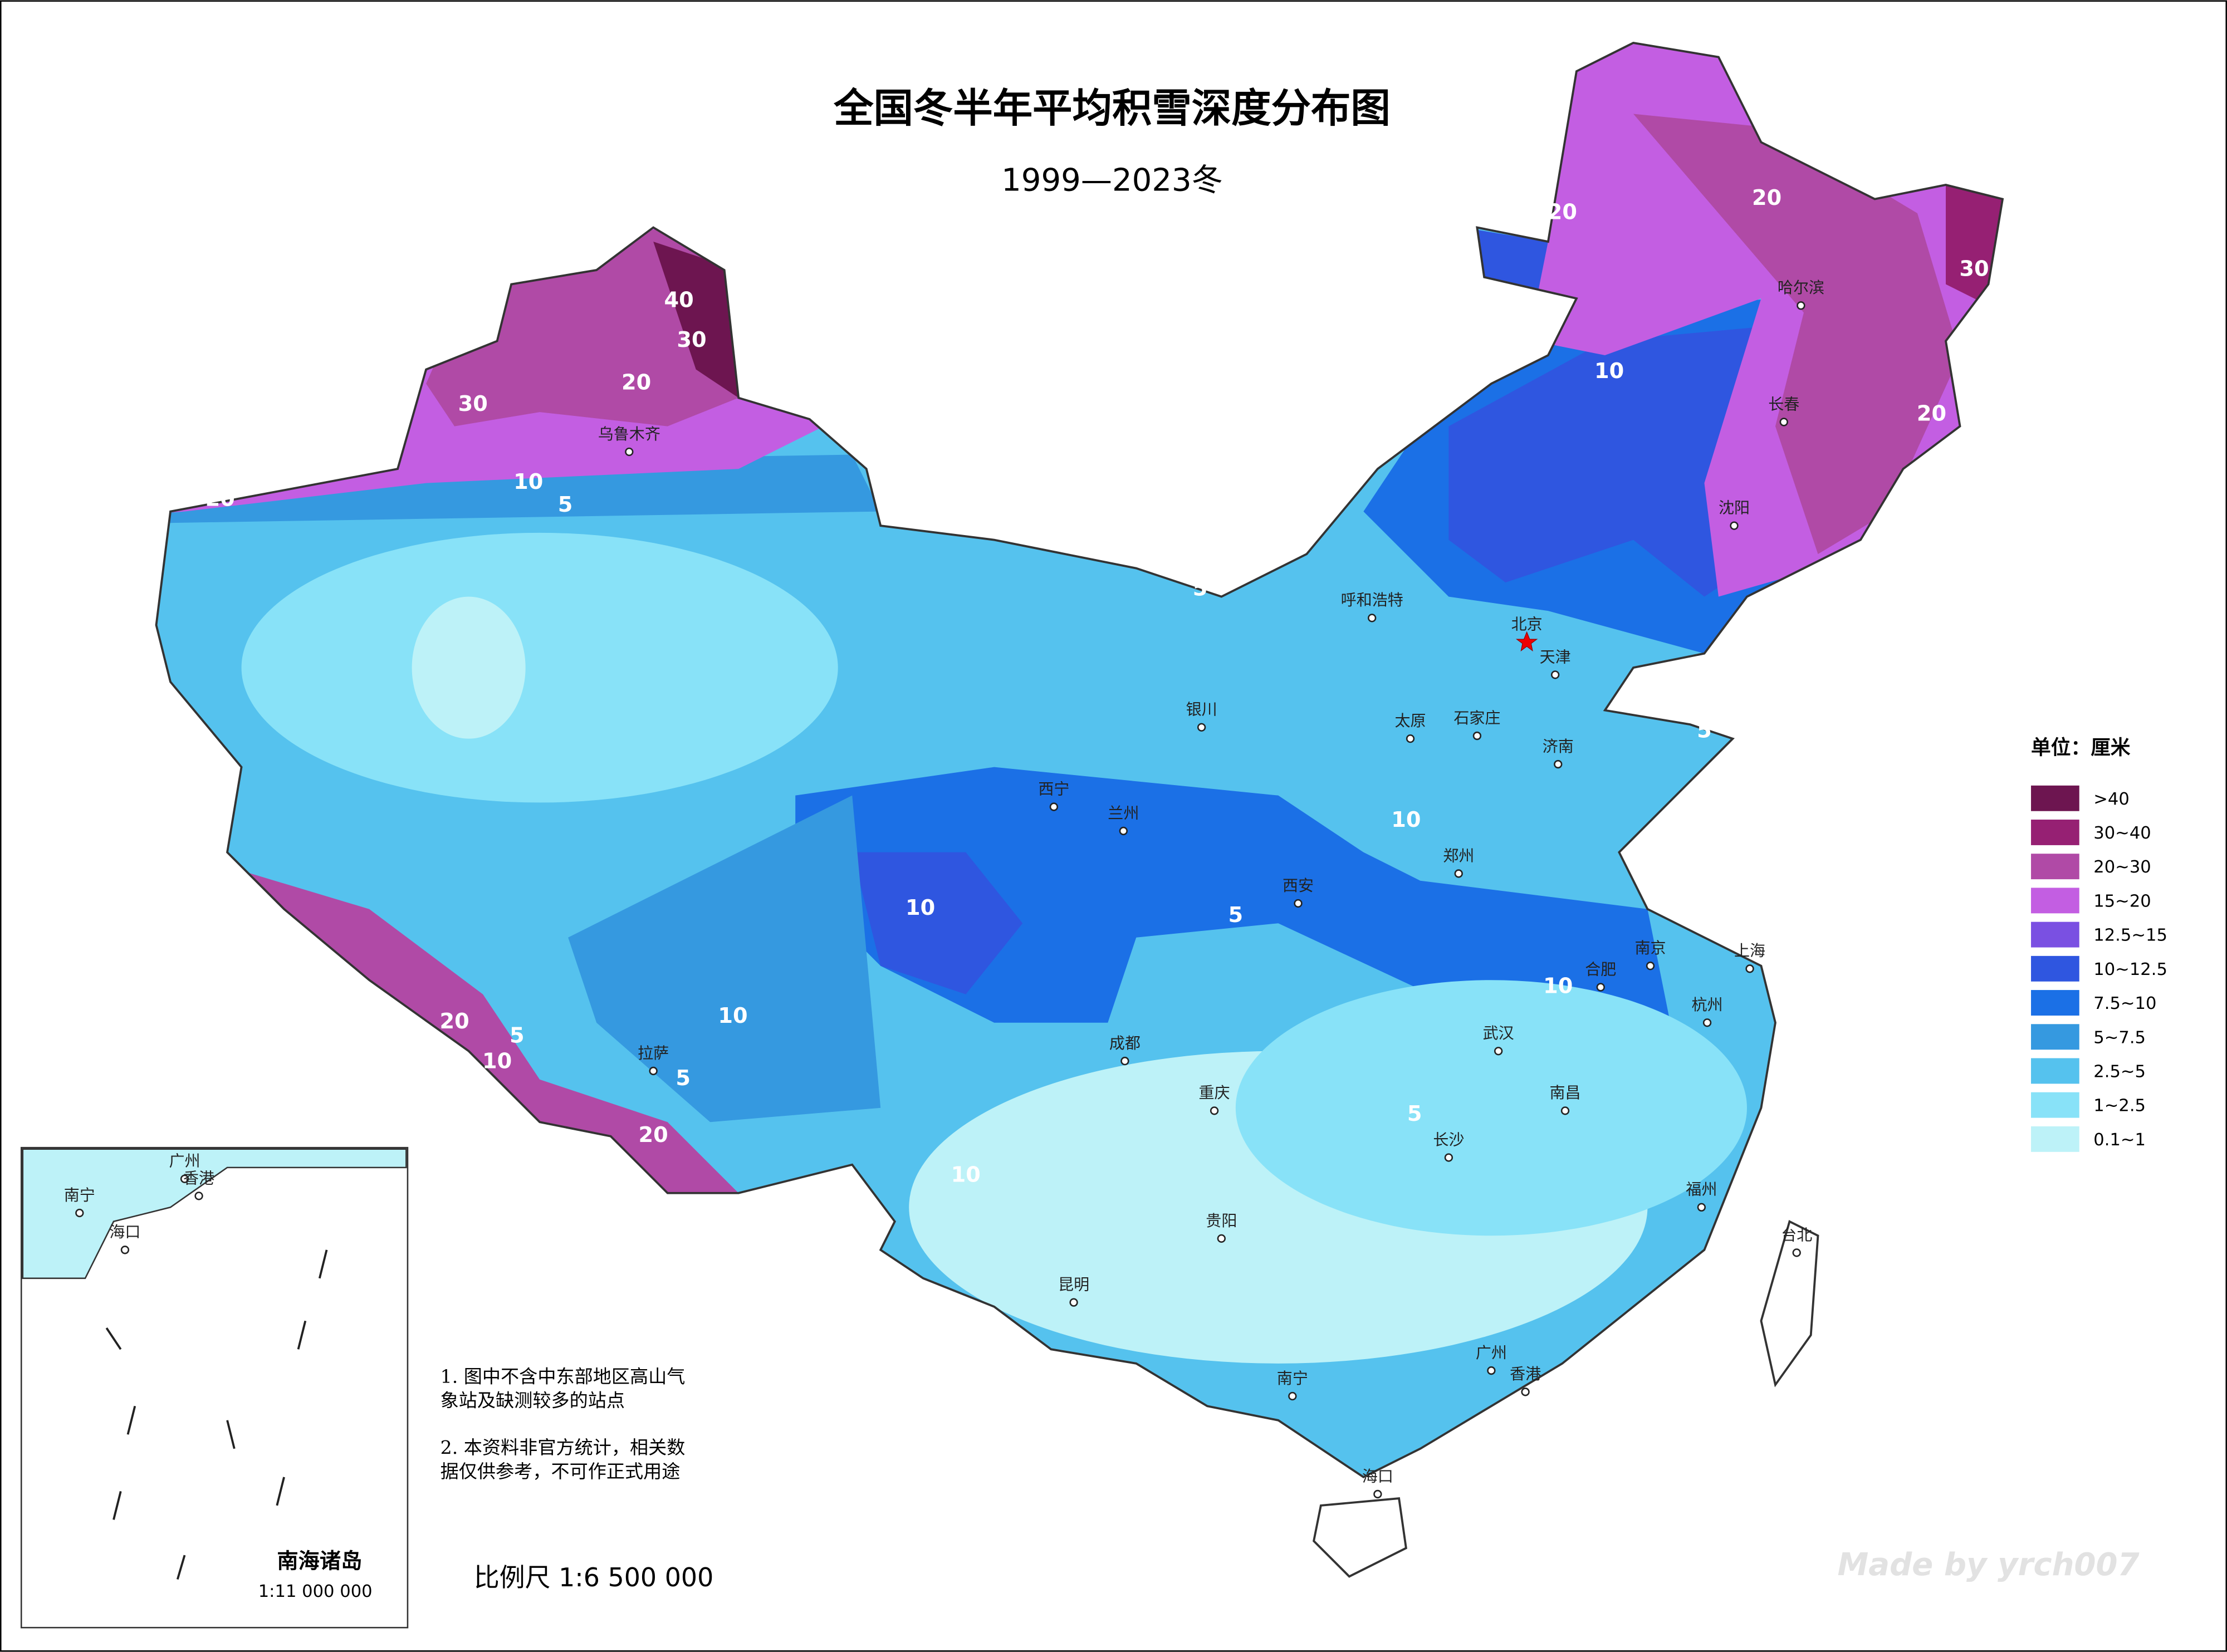 The image size is (2227, 1652). I want to click on subtitle: 1999—2023冬, so click(1112, 181).